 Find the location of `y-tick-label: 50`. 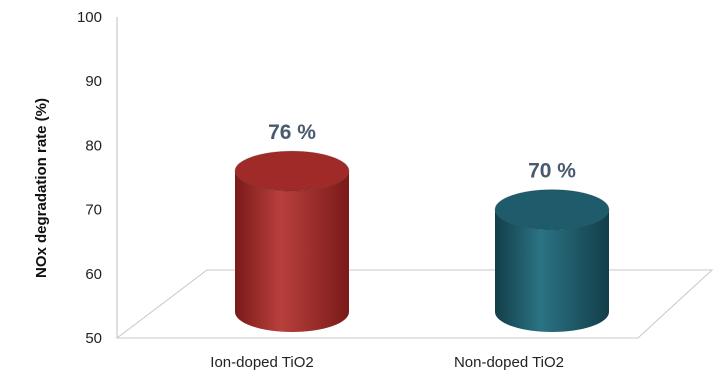

y-tick-label: 50 is located at coordinates (93, 338).